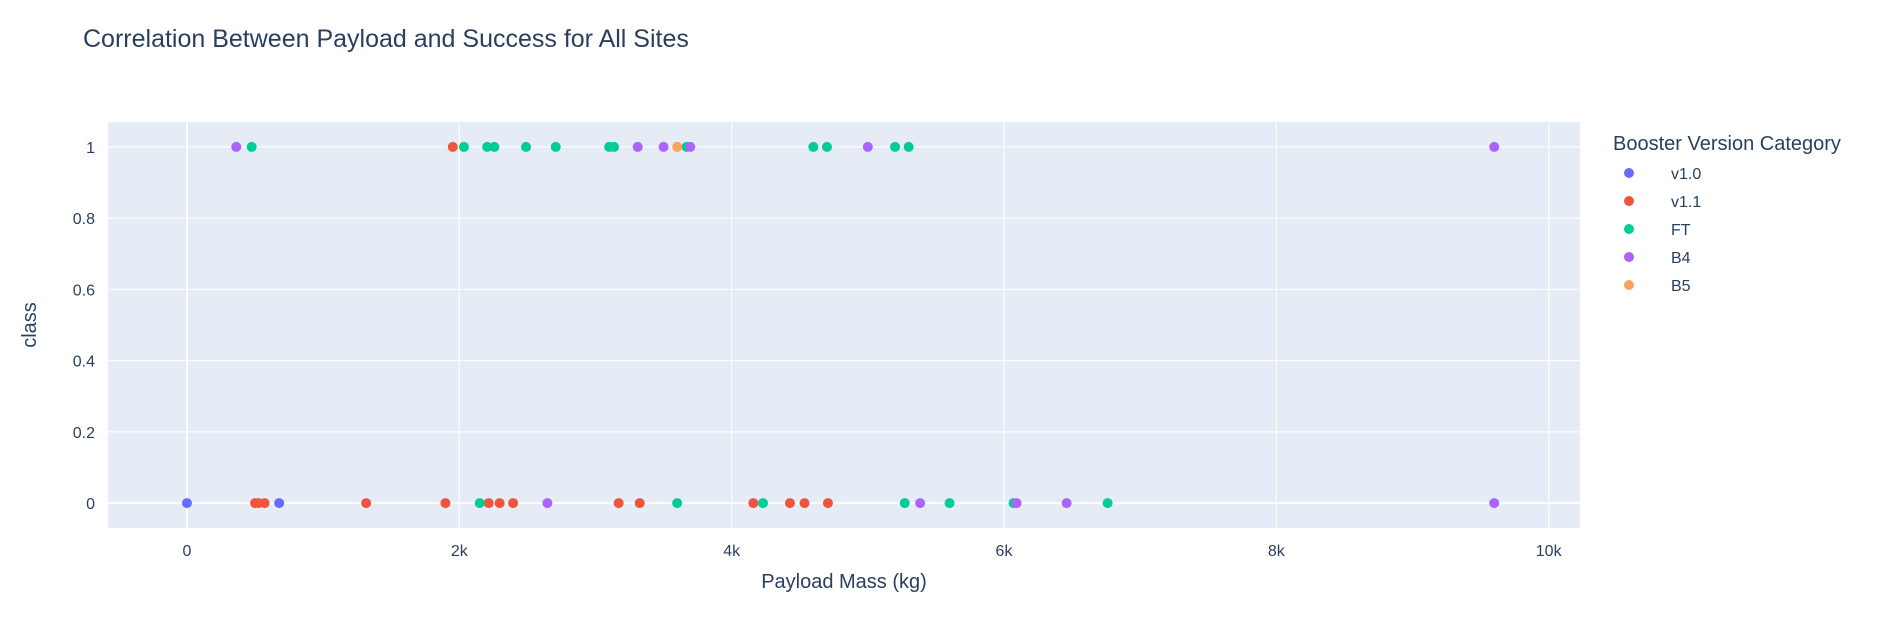 This screenshot has height=619, width=1896. I want to click on y-axis-title: class, so click(30, 325).